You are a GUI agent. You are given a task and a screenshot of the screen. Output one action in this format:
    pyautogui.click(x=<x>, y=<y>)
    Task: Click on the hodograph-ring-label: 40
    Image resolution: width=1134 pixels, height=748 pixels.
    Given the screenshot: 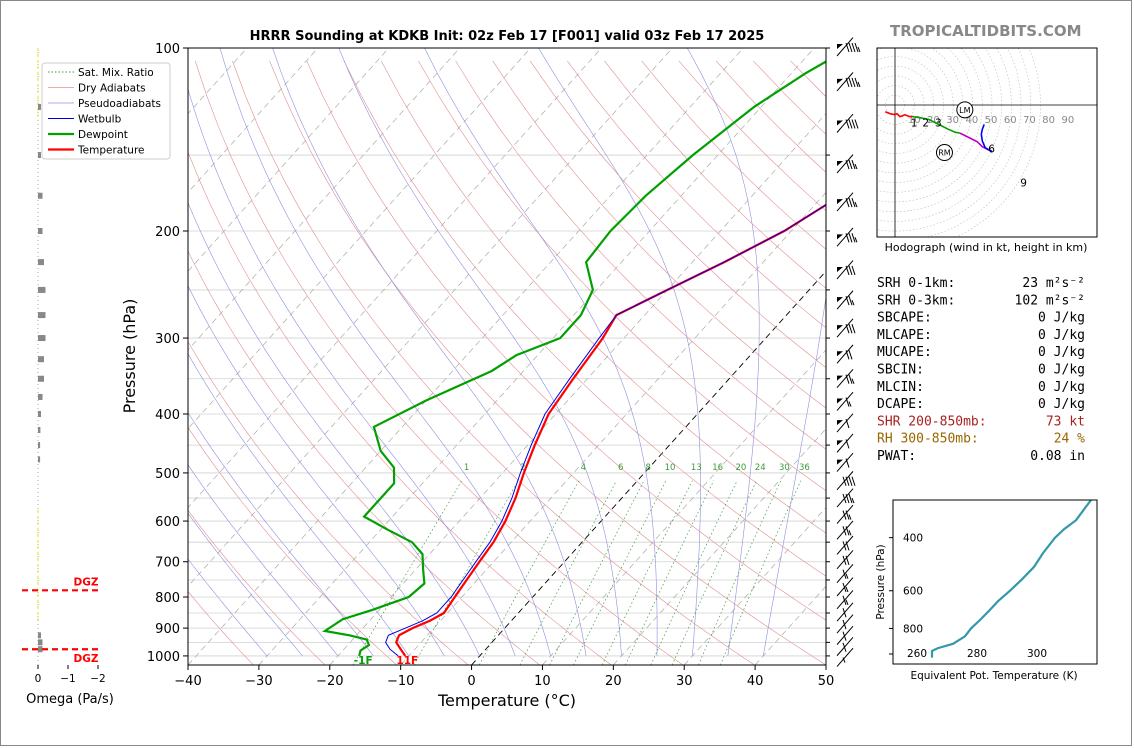 What is the action you would take?
    pyautogui.click(x=971, y=120)
    